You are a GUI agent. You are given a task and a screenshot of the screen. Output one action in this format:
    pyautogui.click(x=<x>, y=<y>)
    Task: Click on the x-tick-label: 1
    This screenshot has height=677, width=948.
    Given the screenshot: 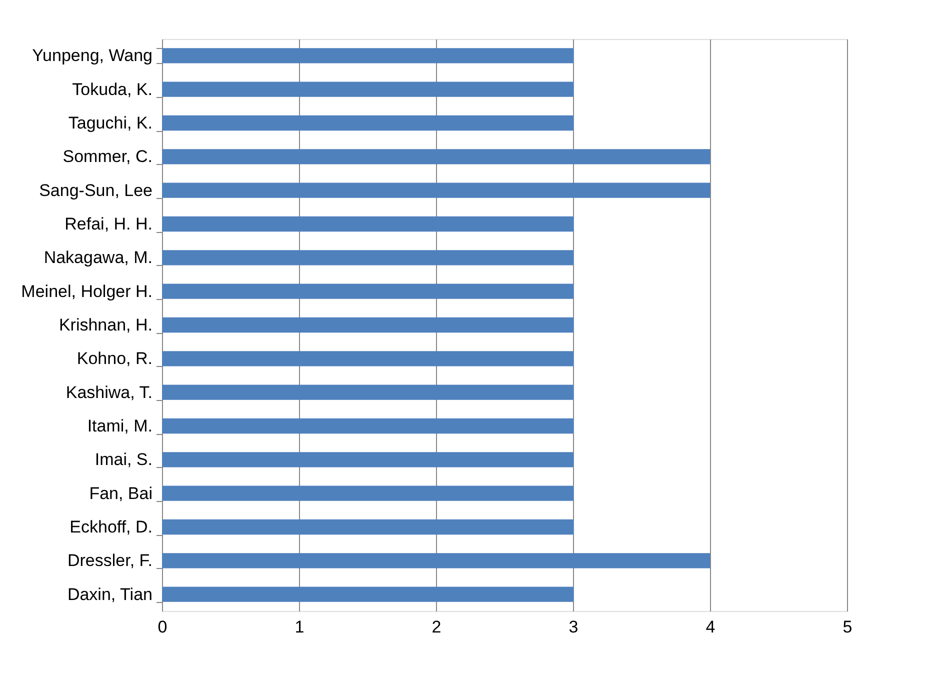 What is the action you would take?
    pyautogui.click(x=299, y=627)
    